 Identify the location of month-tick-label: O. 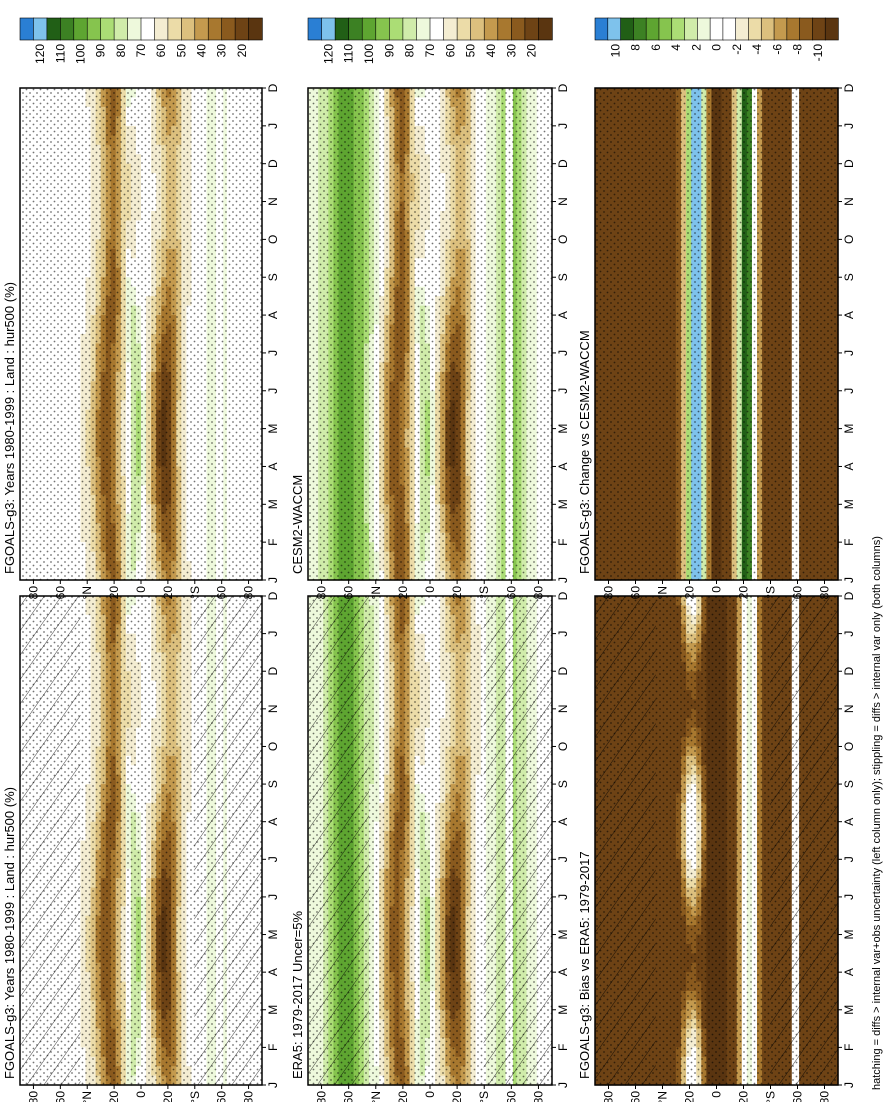
(273, 746).